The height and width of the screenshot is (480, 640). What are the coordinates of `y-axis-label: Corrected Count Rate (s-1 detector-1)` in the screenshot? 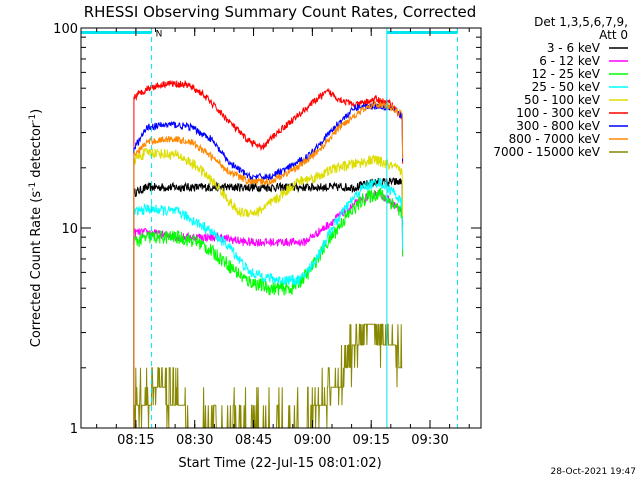 It's located at (36, 228).